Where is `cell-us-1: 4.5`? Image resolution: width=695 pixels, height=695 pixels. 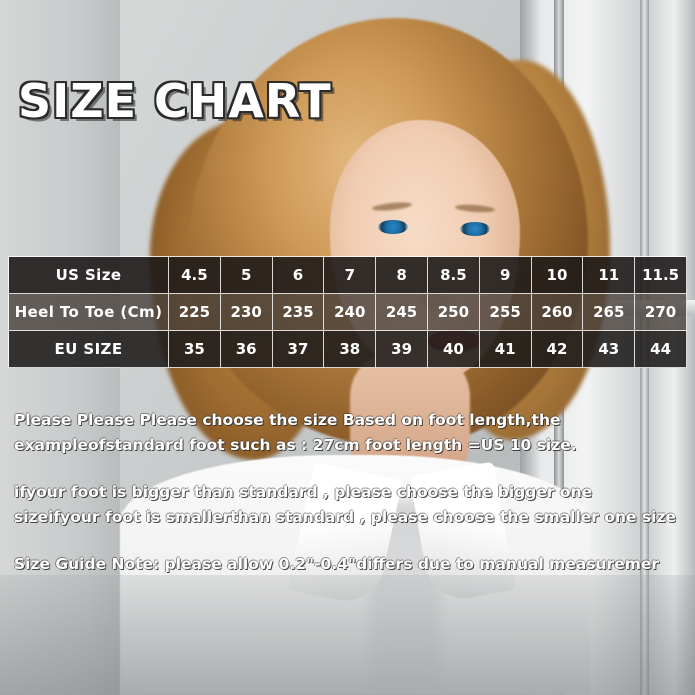 cell-us-1: 4.5 is located at coordinates (194, 275).